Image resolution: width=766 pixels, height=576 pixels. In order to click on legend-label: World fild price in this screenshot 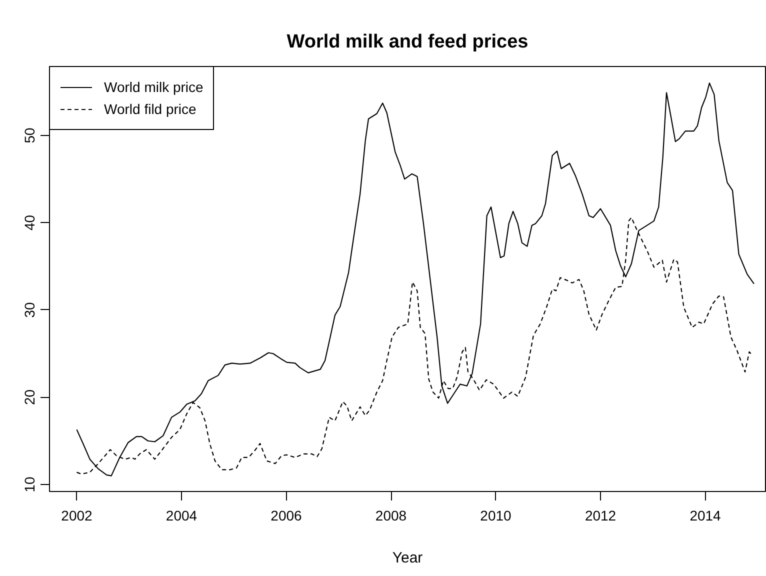, I will do `click(150, 109)`.